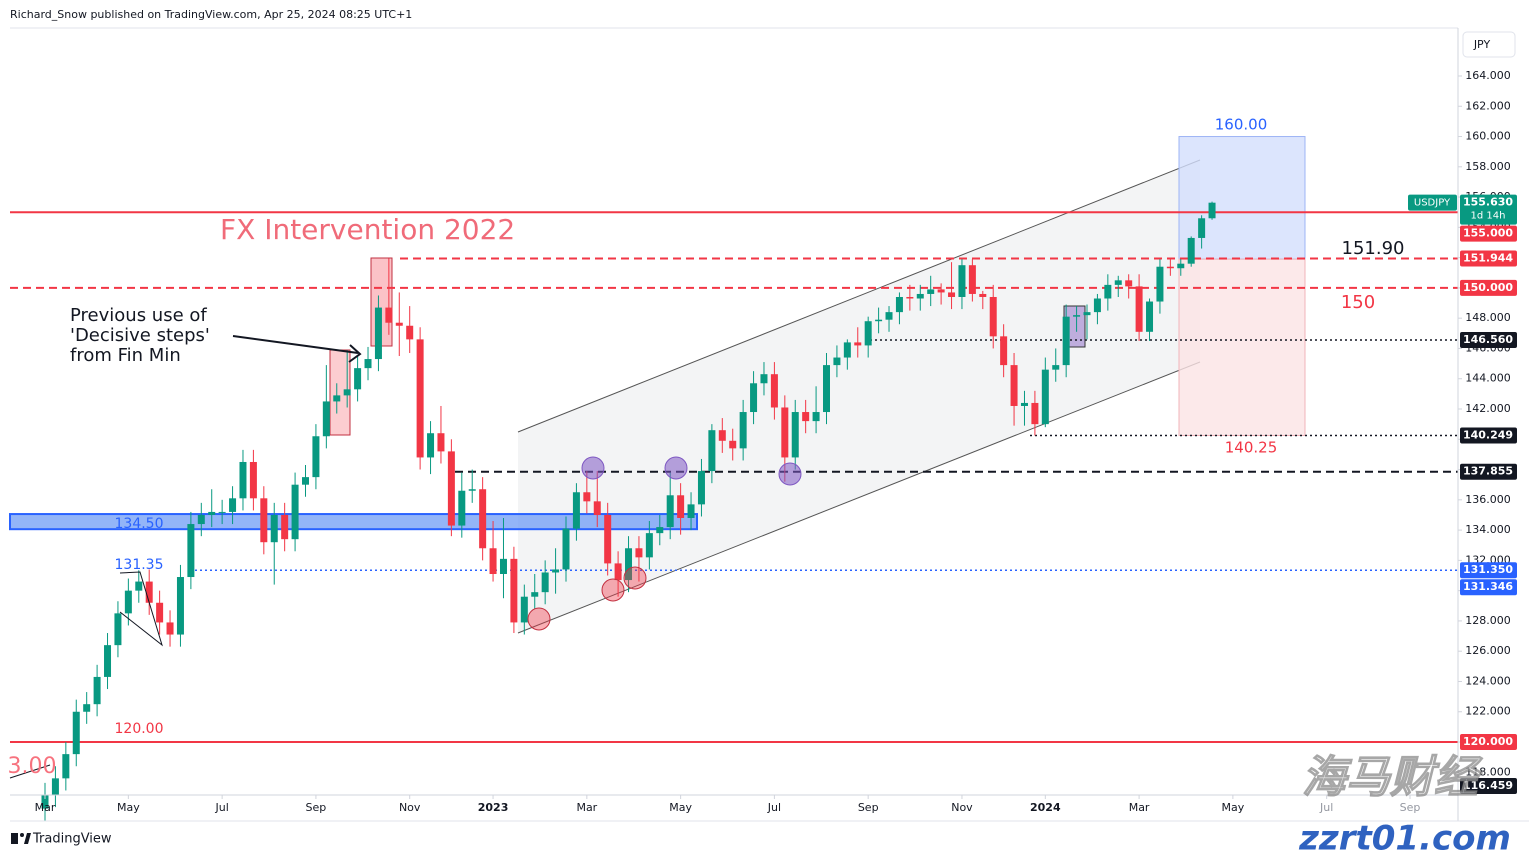 The height and width of the screenshot is (857, 1529). I want to click on price-tag-label: 150.000, so click(1488, 287).